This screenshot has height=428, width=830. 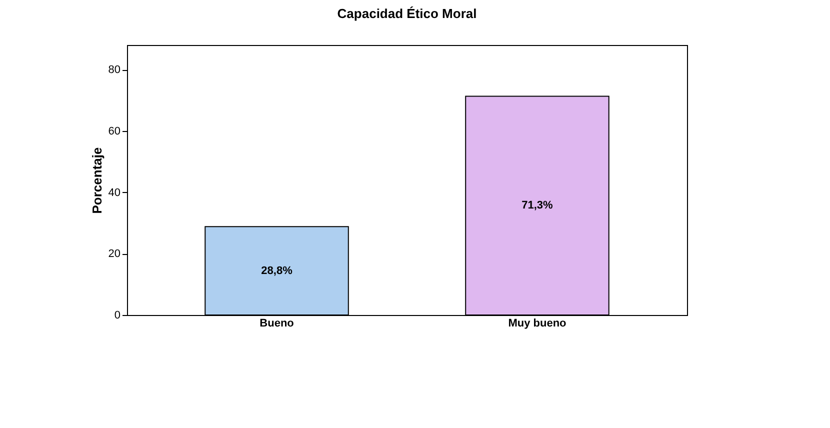 What do you see at coordinates (277, 270) in the screenshot?
I see `data-label: 28,8%` at bounding box center [277, 270].